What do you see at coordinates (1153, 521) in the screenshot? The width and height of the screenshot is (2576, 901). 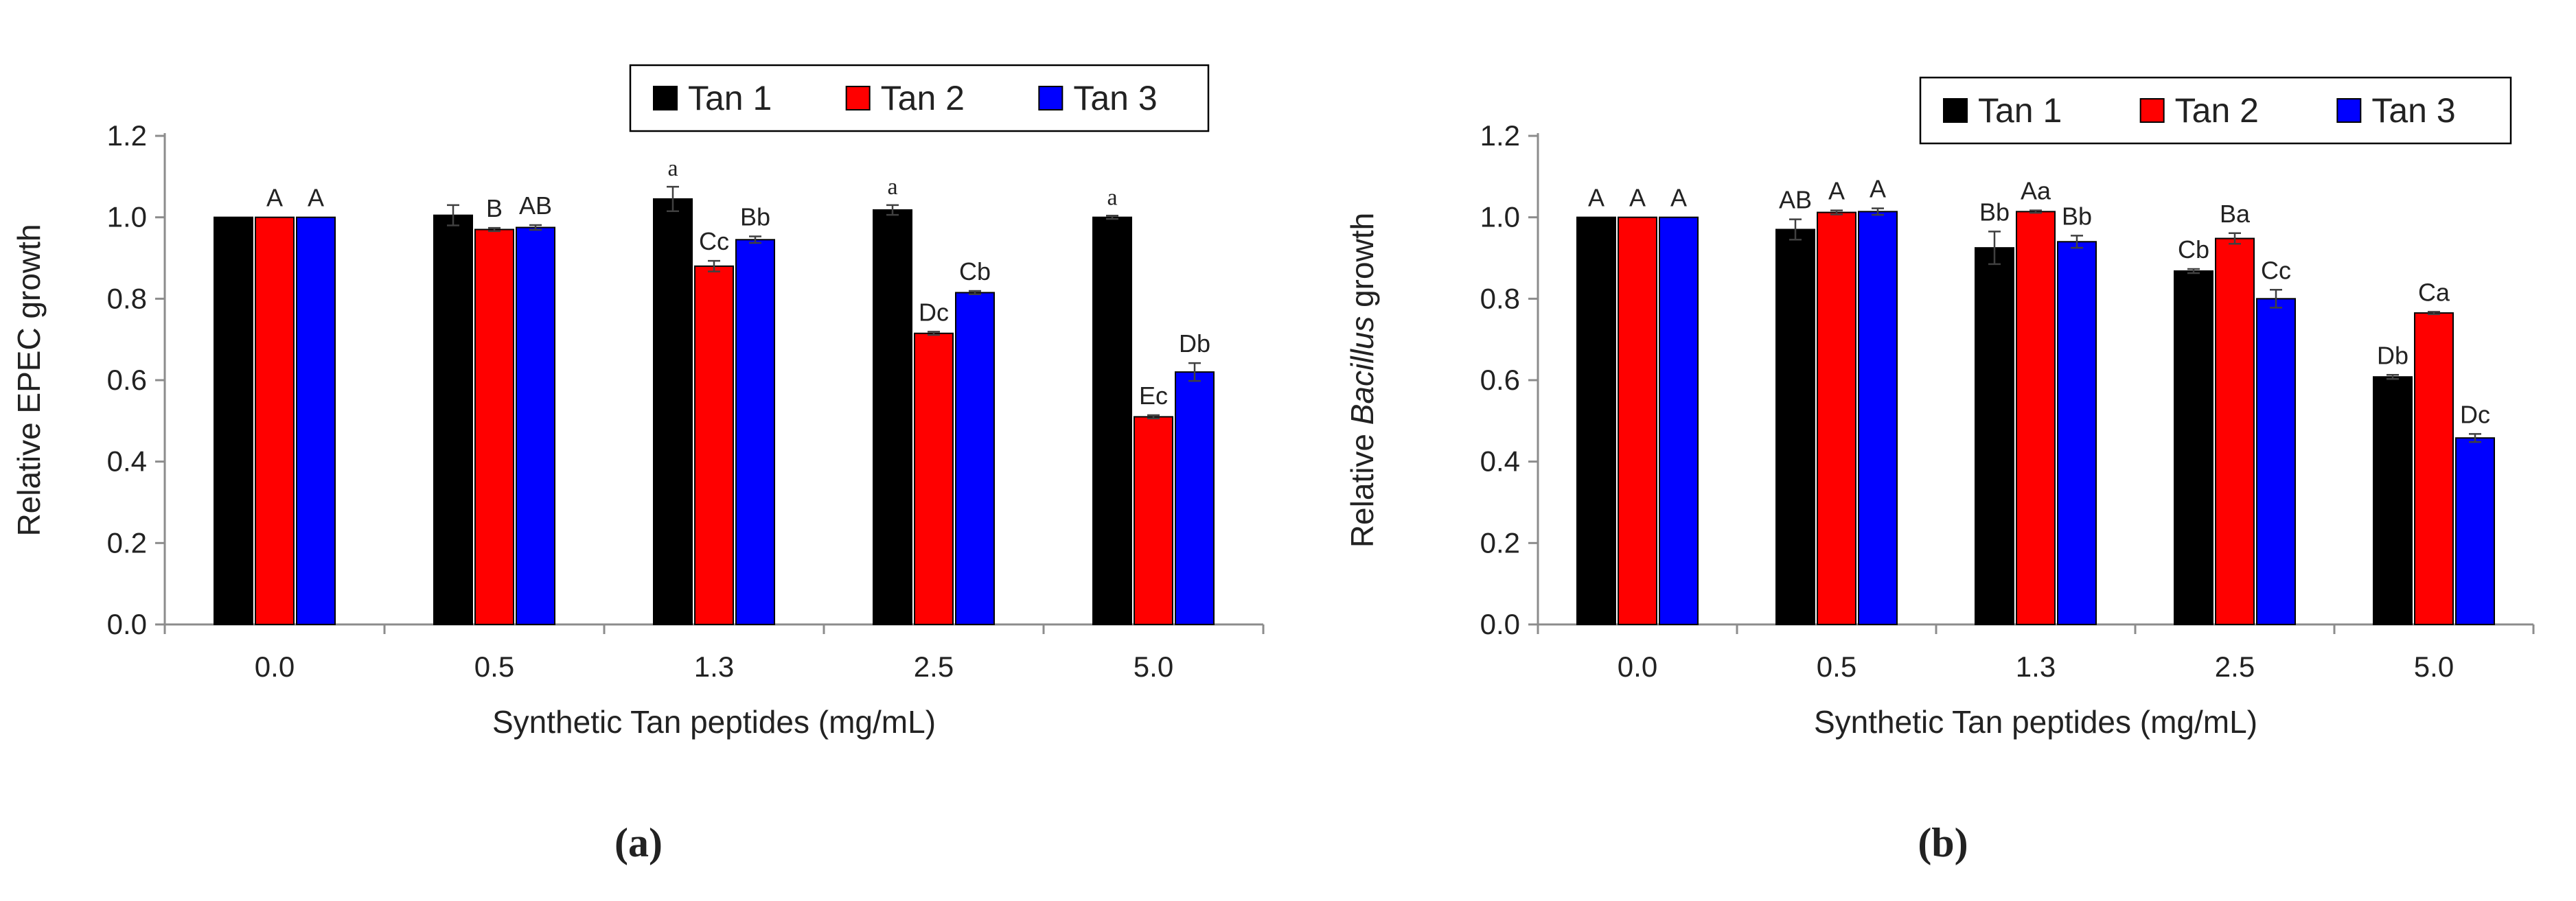 I see `bar-tan2-5.0` at bounding box center [1153, 521].